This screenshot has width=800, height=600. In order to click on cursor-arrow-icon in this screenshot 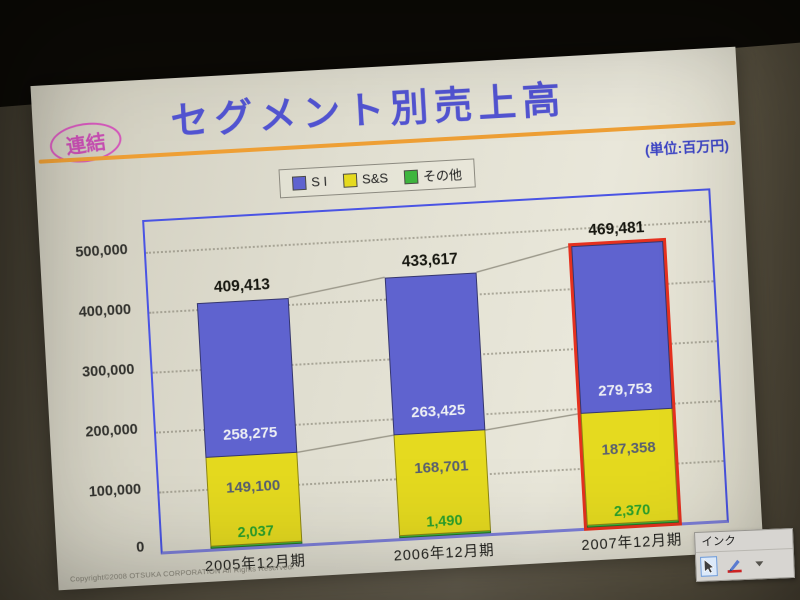, I will do `click(709, 565)`.